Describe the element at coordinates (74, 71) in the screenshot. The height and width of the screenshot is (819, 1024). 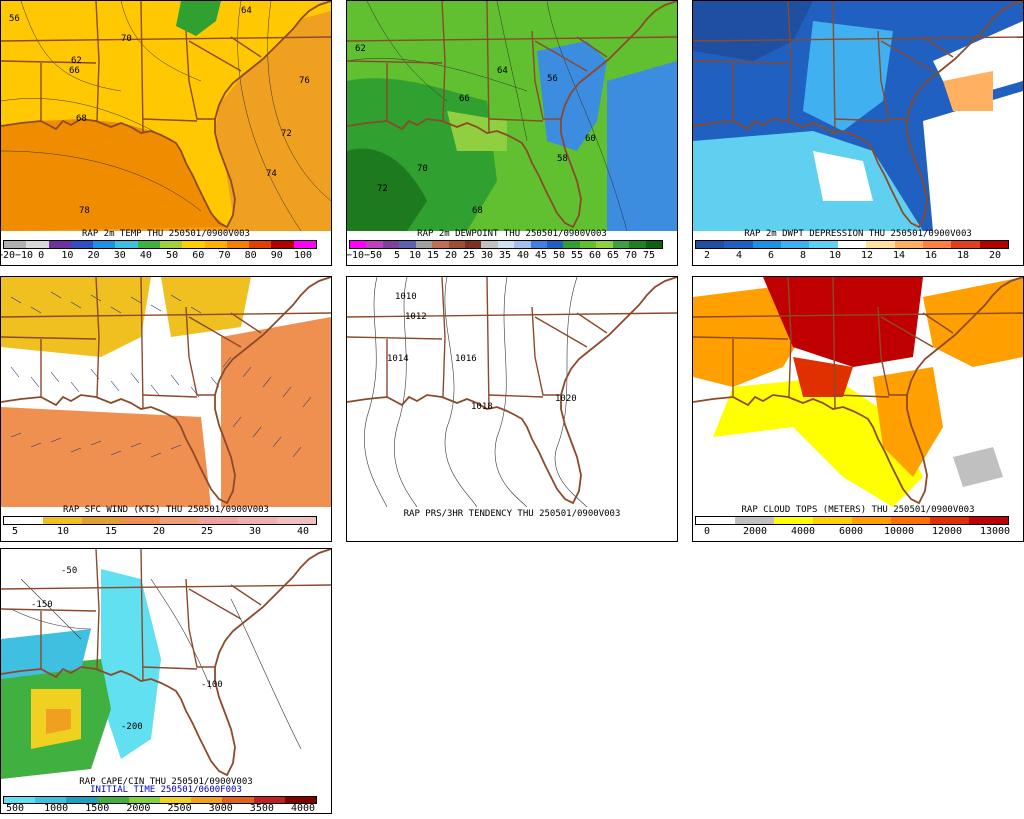
I see `temp-contour-label: 66` at that location.